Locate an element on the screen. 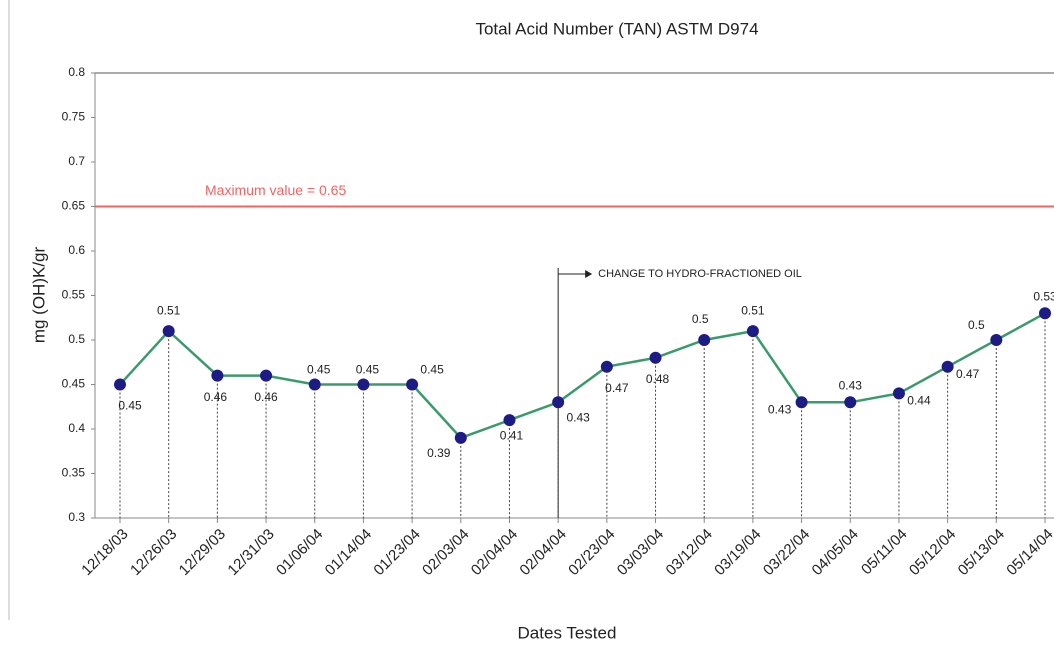 The image size is (1054, 647). x-tick-label: 02/23/04 is located at coordinates (591, 552).